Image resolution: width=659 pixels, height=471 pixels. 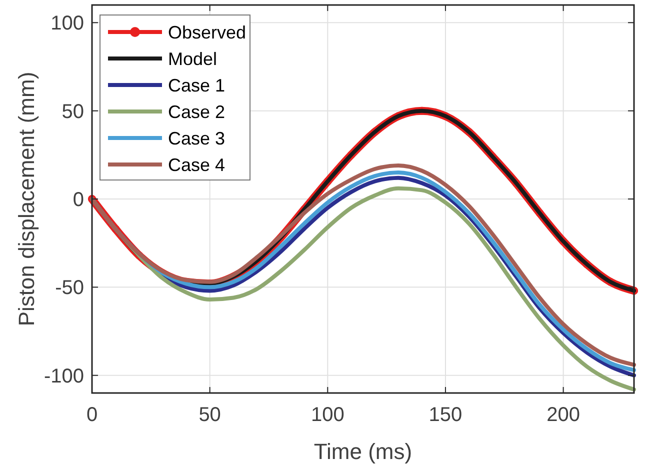 What do you see at coordinates (197, 85) in the screenshot?
I see `legend-label: Case 1` at bounding box center [197, 85].